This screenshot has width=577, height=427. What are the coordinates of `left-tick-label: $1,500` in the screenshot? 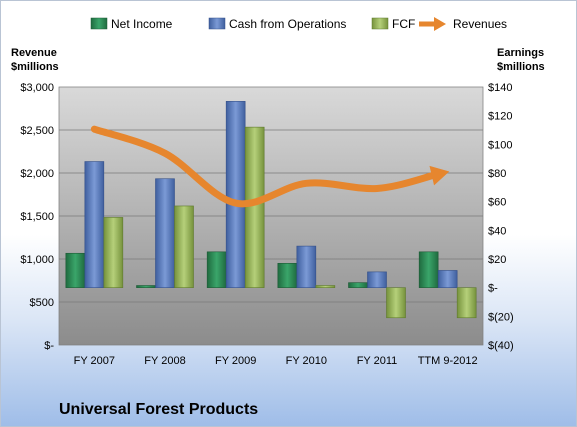 It's located at (37, 217).